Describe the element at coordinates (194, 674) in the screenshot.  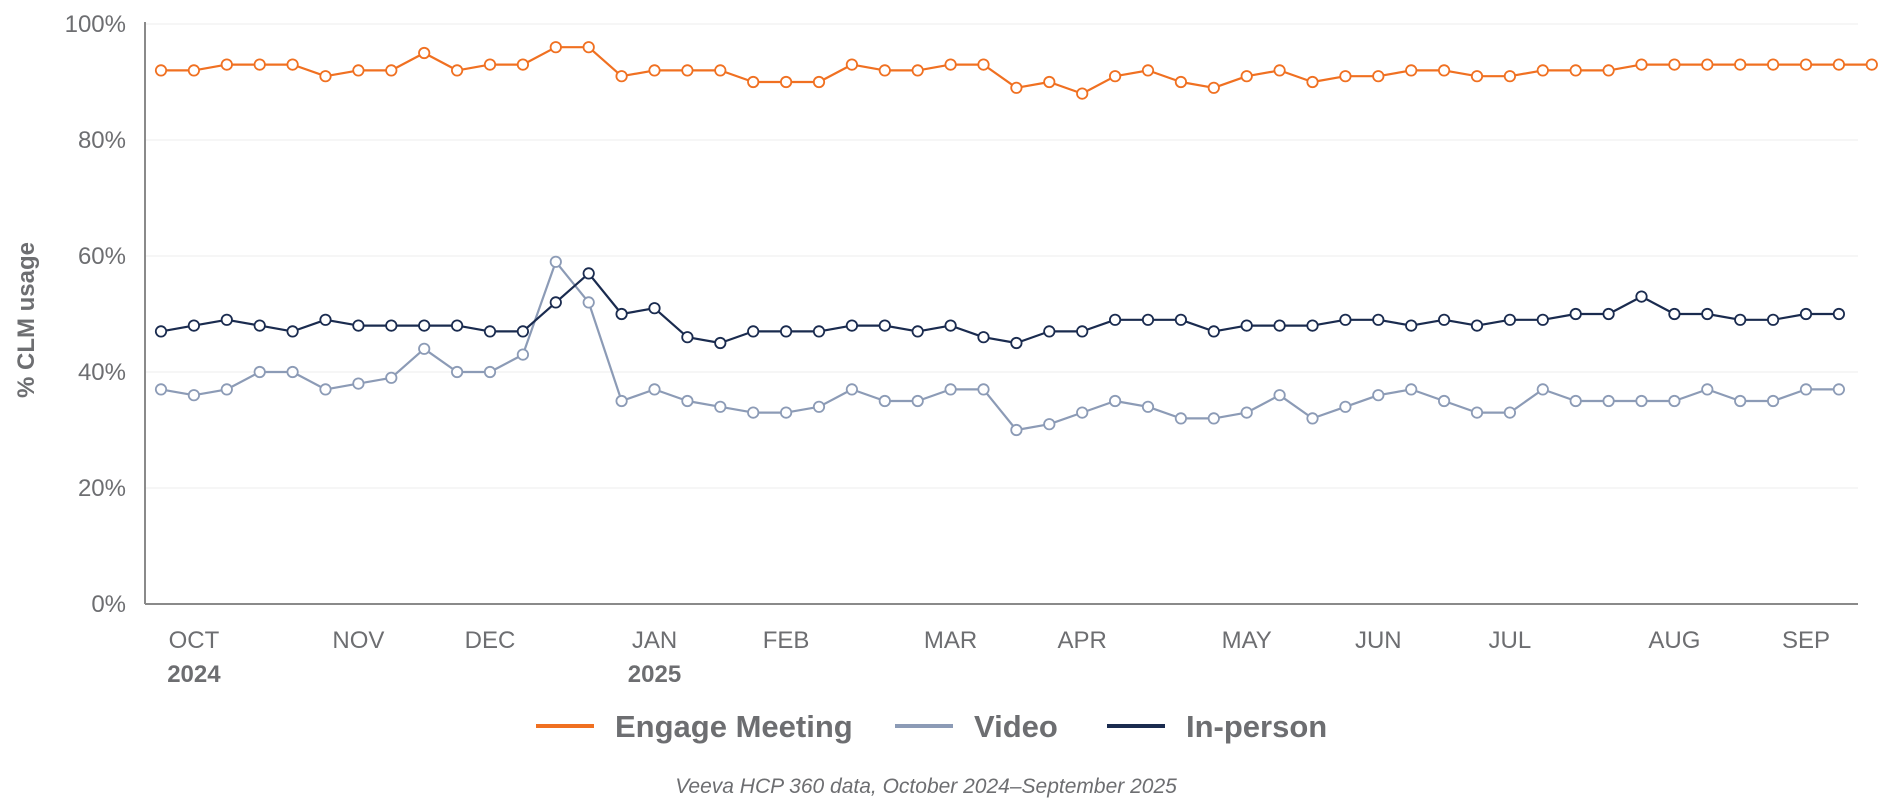
I see `x-year-label: 2024` at that location.